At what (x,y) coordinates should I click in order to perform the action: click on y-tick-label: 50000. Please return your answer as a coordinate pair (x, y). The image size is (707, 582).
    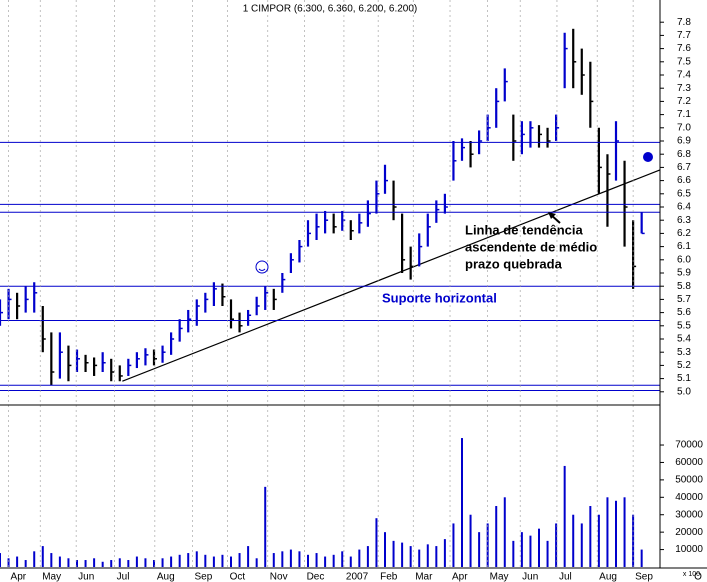
    Looking at the image, I should click on (689, 480).